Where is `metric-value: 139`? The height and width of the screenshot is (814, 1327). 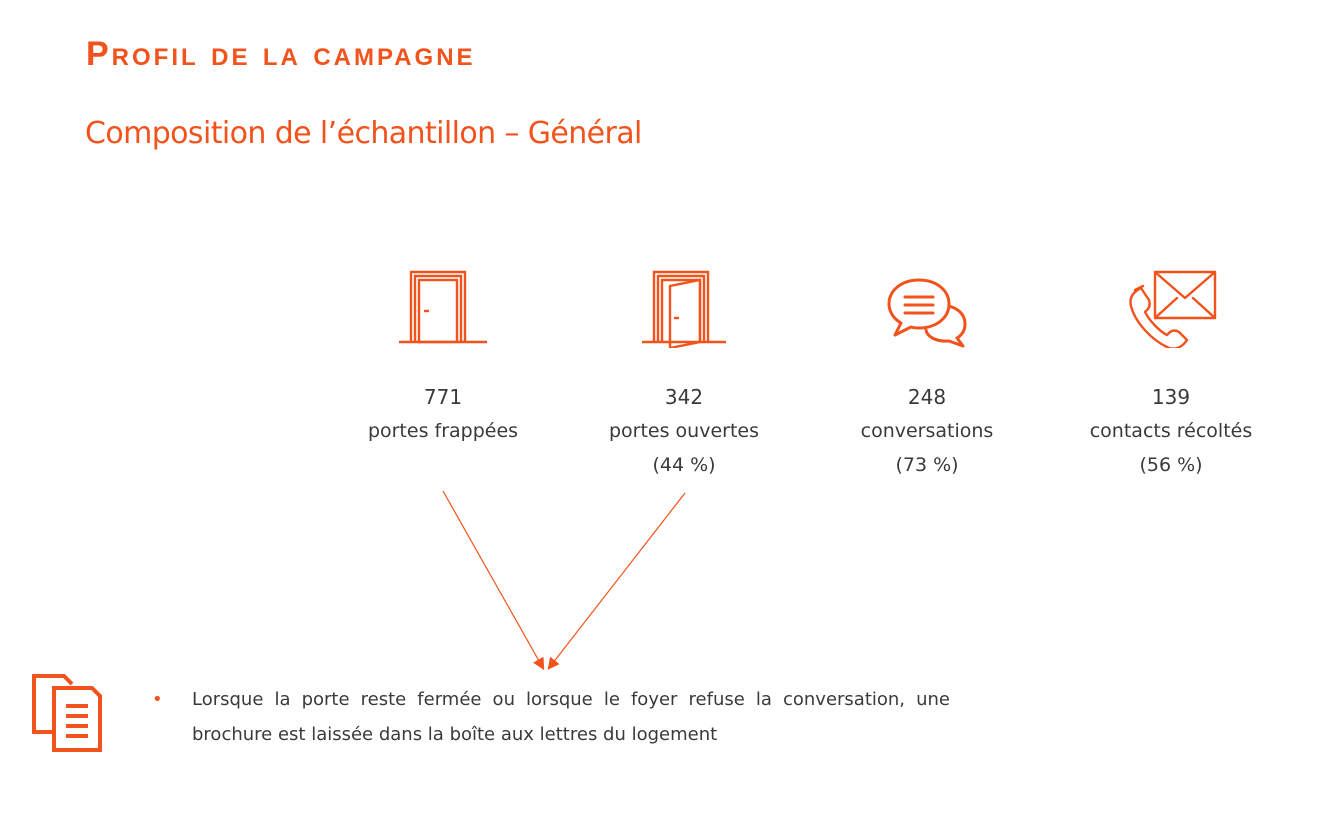
metric-value: 139 is located at coordinates (1171, 397).